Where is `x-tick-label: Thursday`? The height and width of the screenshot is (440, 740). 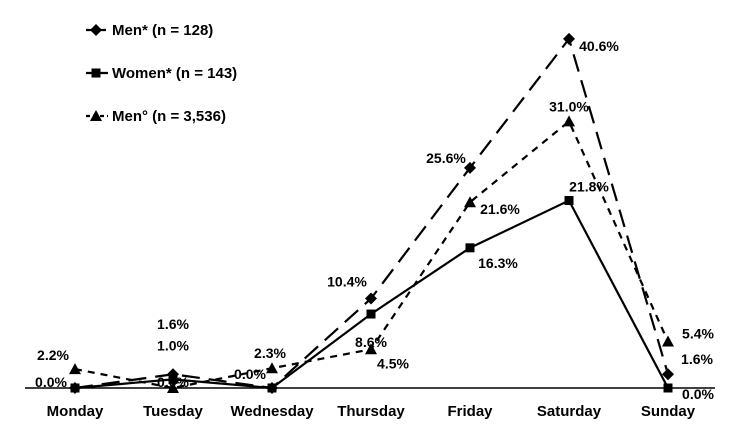
x-tick-label: Thursday is located at coordinates (371, 411).